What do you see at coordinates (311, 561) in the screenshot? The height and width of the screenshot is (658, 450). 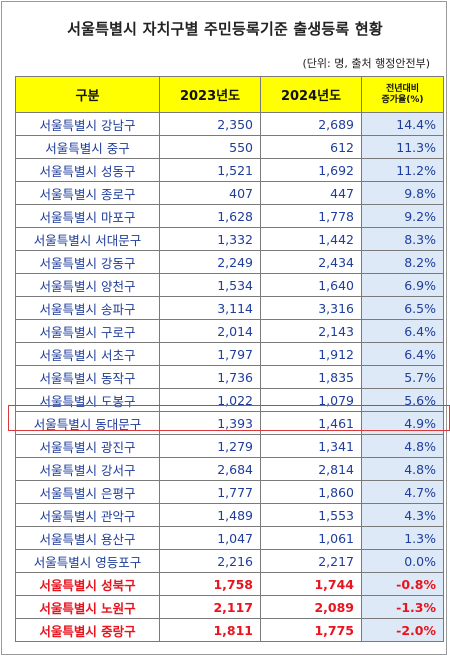 I see `value-2024-cell: 2,217` at bounding box center [311, 561].